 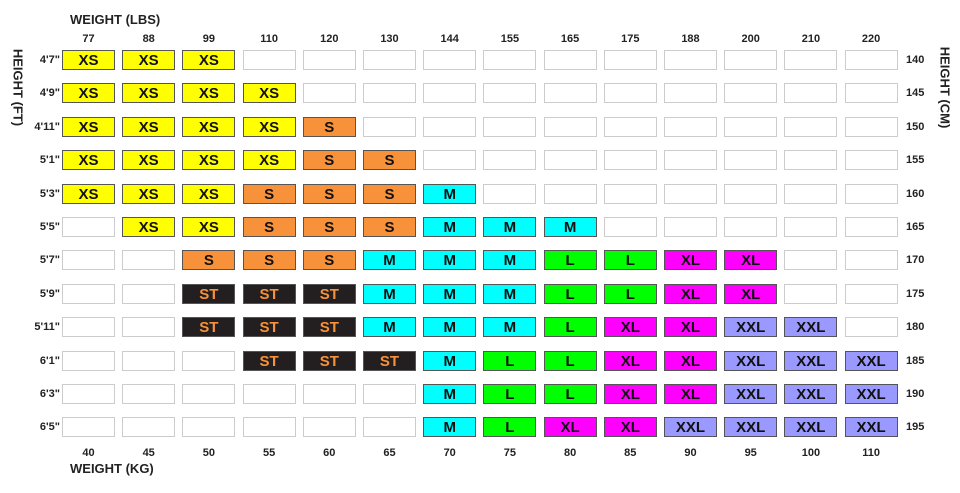 I want to click on tick-ft: 5'5", so click(x=49, y=227).